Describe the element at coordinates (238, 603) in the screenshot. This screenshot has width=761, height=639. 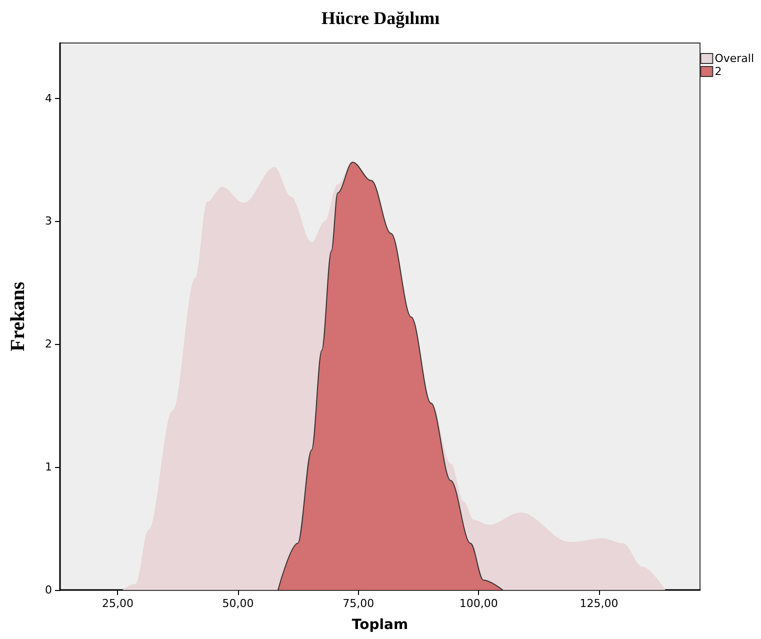
I see `x-tick-label: 50,00` at that location.